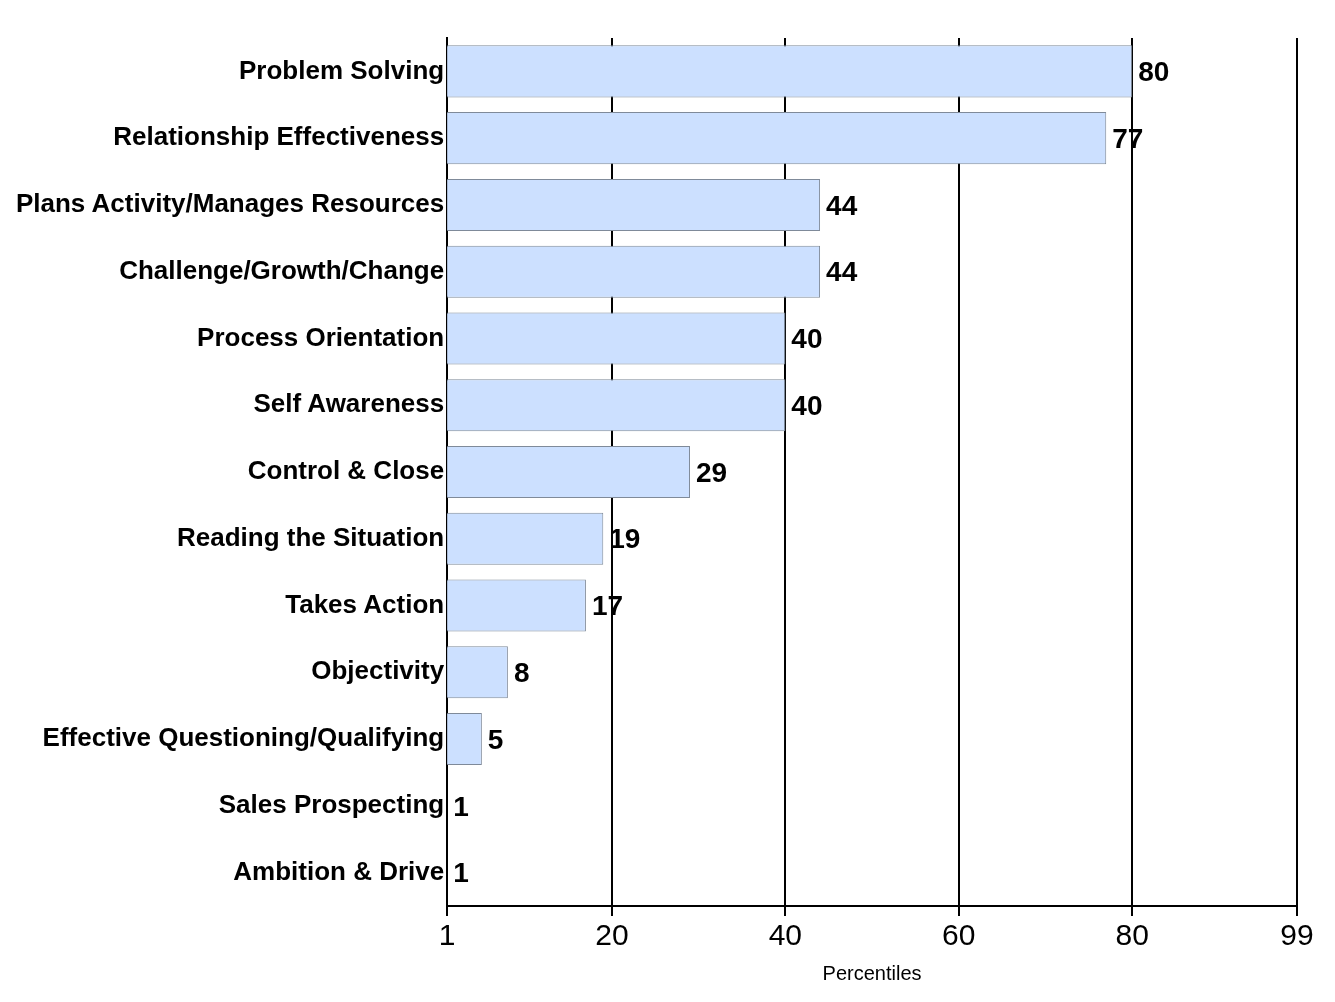  I want to click on x-tick-label: 60, so click(959, 935).